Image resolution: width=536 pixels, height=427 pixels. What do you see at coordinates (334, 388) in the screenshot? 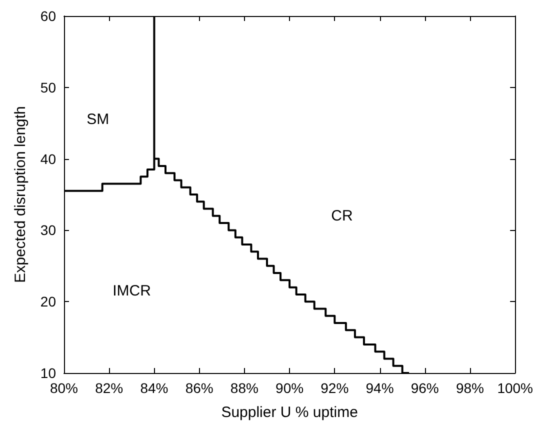
I see `x-tick-label: 92%` at bounding box center [334, 388].